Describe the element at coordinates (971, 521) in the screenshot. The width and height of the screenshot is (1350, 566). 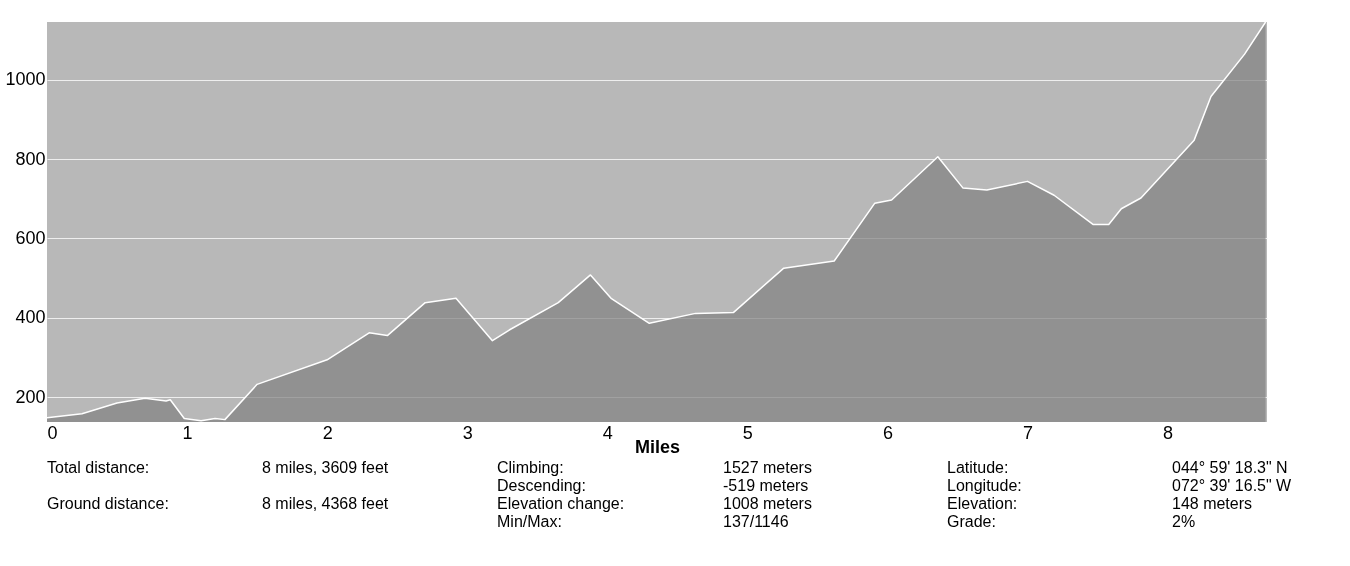
I see `text: Grade:` at that location.